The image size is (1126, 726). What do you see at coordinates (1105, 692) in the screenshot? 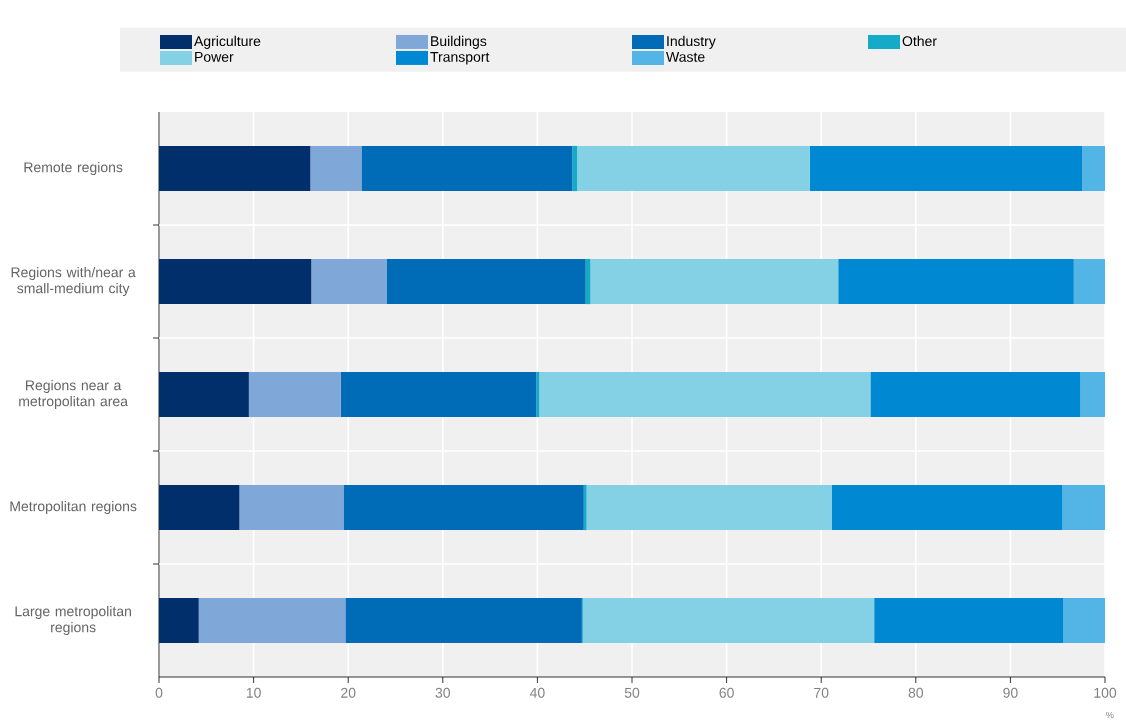
I see `x-tick-label: 100` at bounding box center [1105, 692].